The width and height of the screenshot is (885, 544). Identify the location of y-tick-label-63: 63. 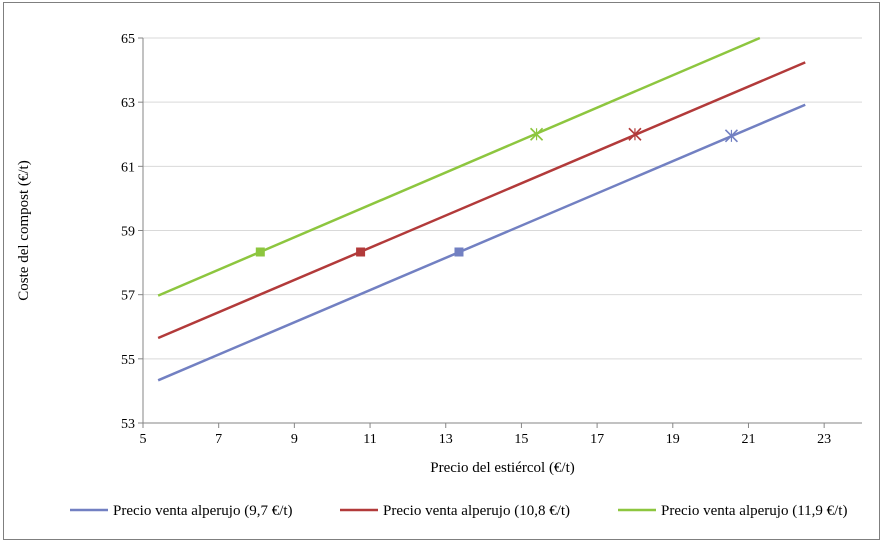
(128, 103).